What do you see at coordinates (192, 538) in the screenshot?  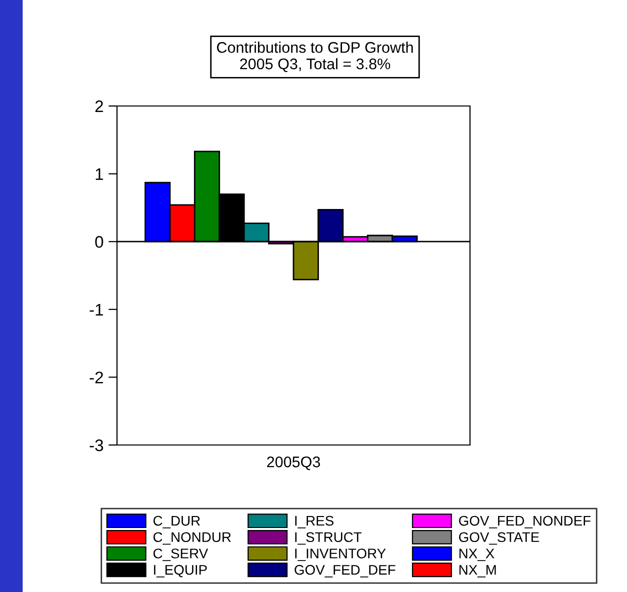 I see `legend-label: C_NONDUR` at bounding box center [192, 538].